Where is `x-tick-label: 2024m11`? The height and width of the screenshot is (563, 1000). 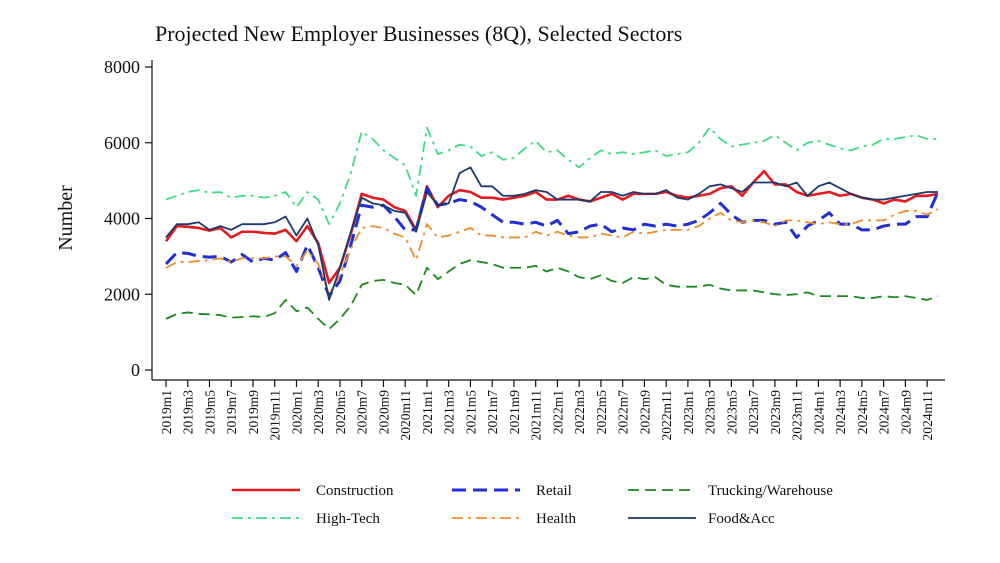 x-tick-label: 2024m11 is located at coordinates (927, 415).